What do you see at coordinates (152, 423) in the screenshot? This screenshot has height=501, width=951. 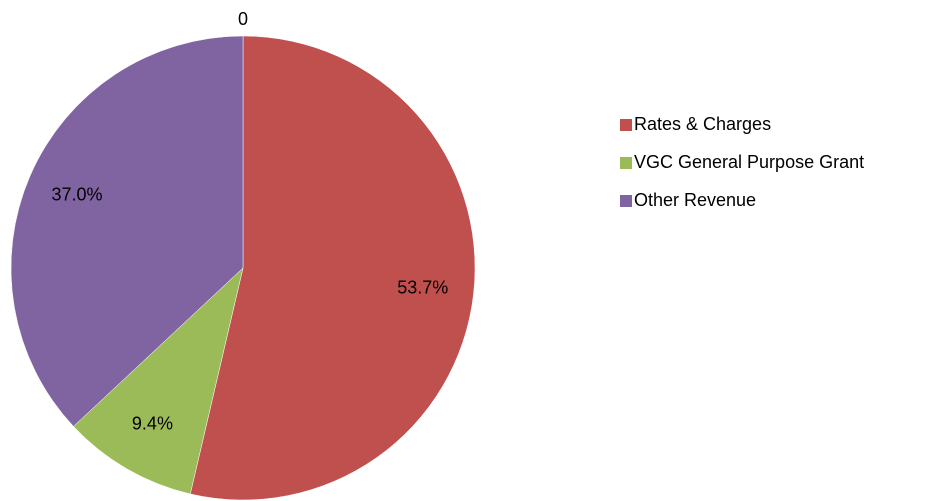 I see `data-label: 9.4%` at bounding box center [152, 423].